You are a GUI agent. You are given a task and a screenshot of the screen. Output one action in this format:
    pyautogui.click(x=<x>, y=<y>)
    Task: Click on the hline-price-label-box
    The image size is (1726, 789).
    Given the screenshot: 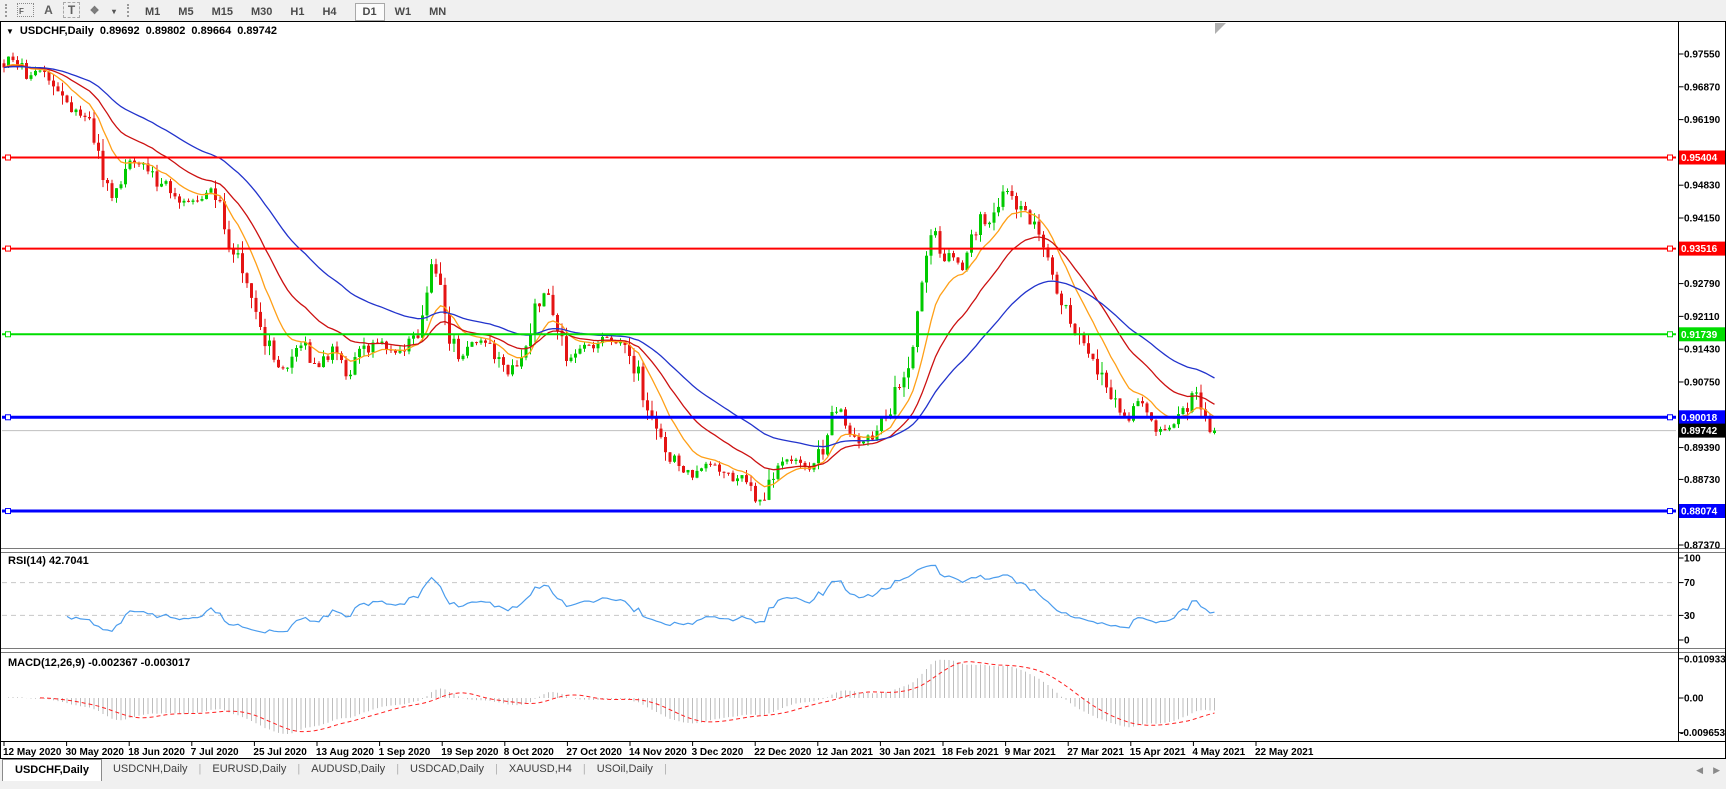 What is the action you would take?
    pyautogui.click(x=1702, y=334)
    